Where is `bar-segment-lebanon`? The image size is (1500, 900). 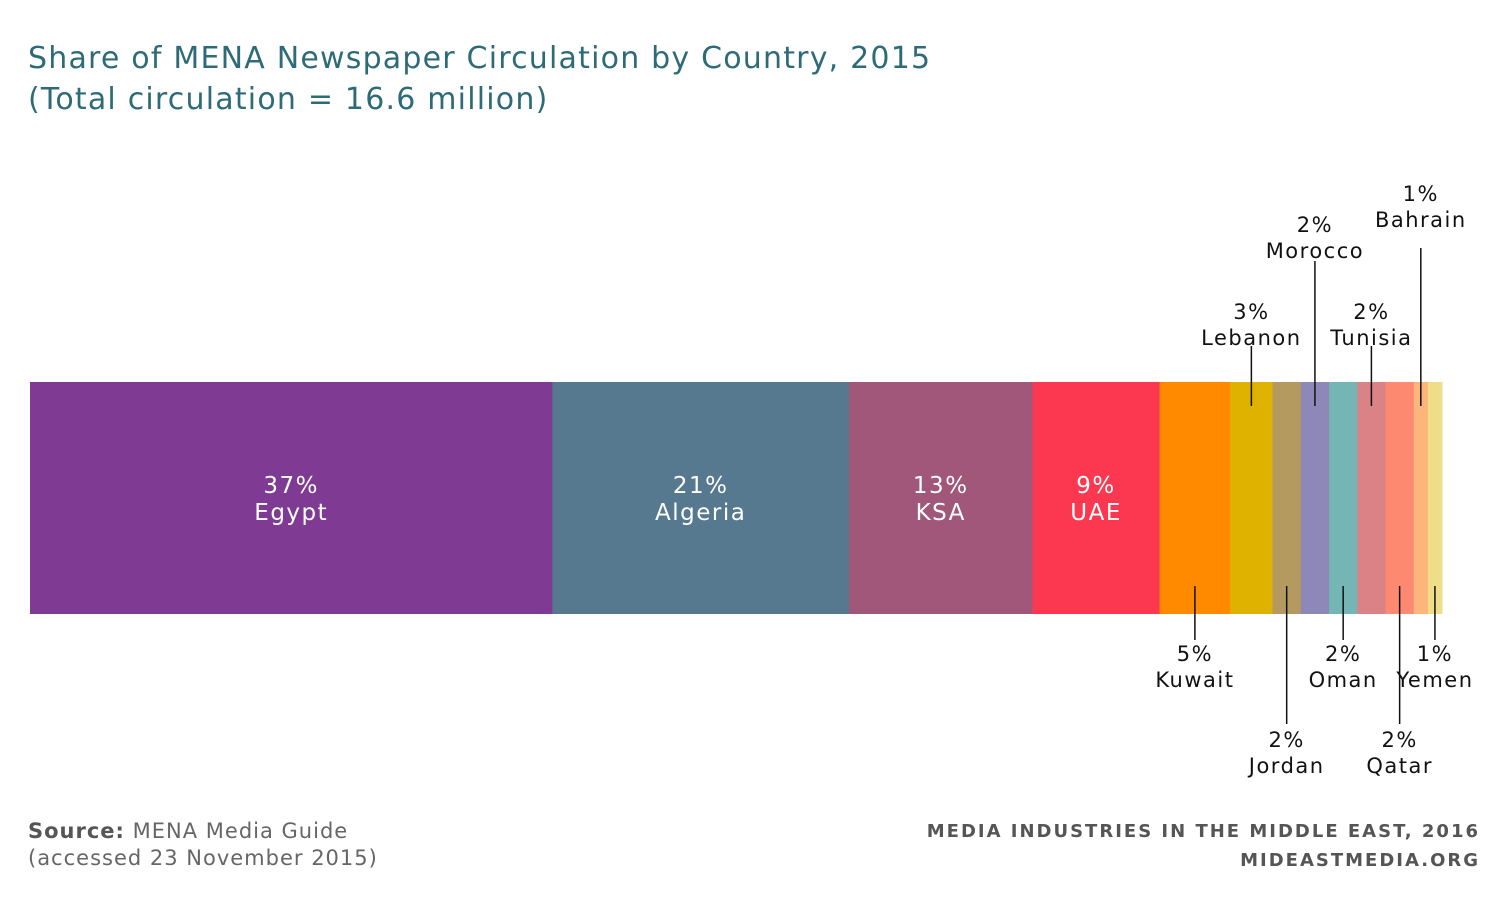 bar-segment-lebanon is located at coordinates (1252, 498).